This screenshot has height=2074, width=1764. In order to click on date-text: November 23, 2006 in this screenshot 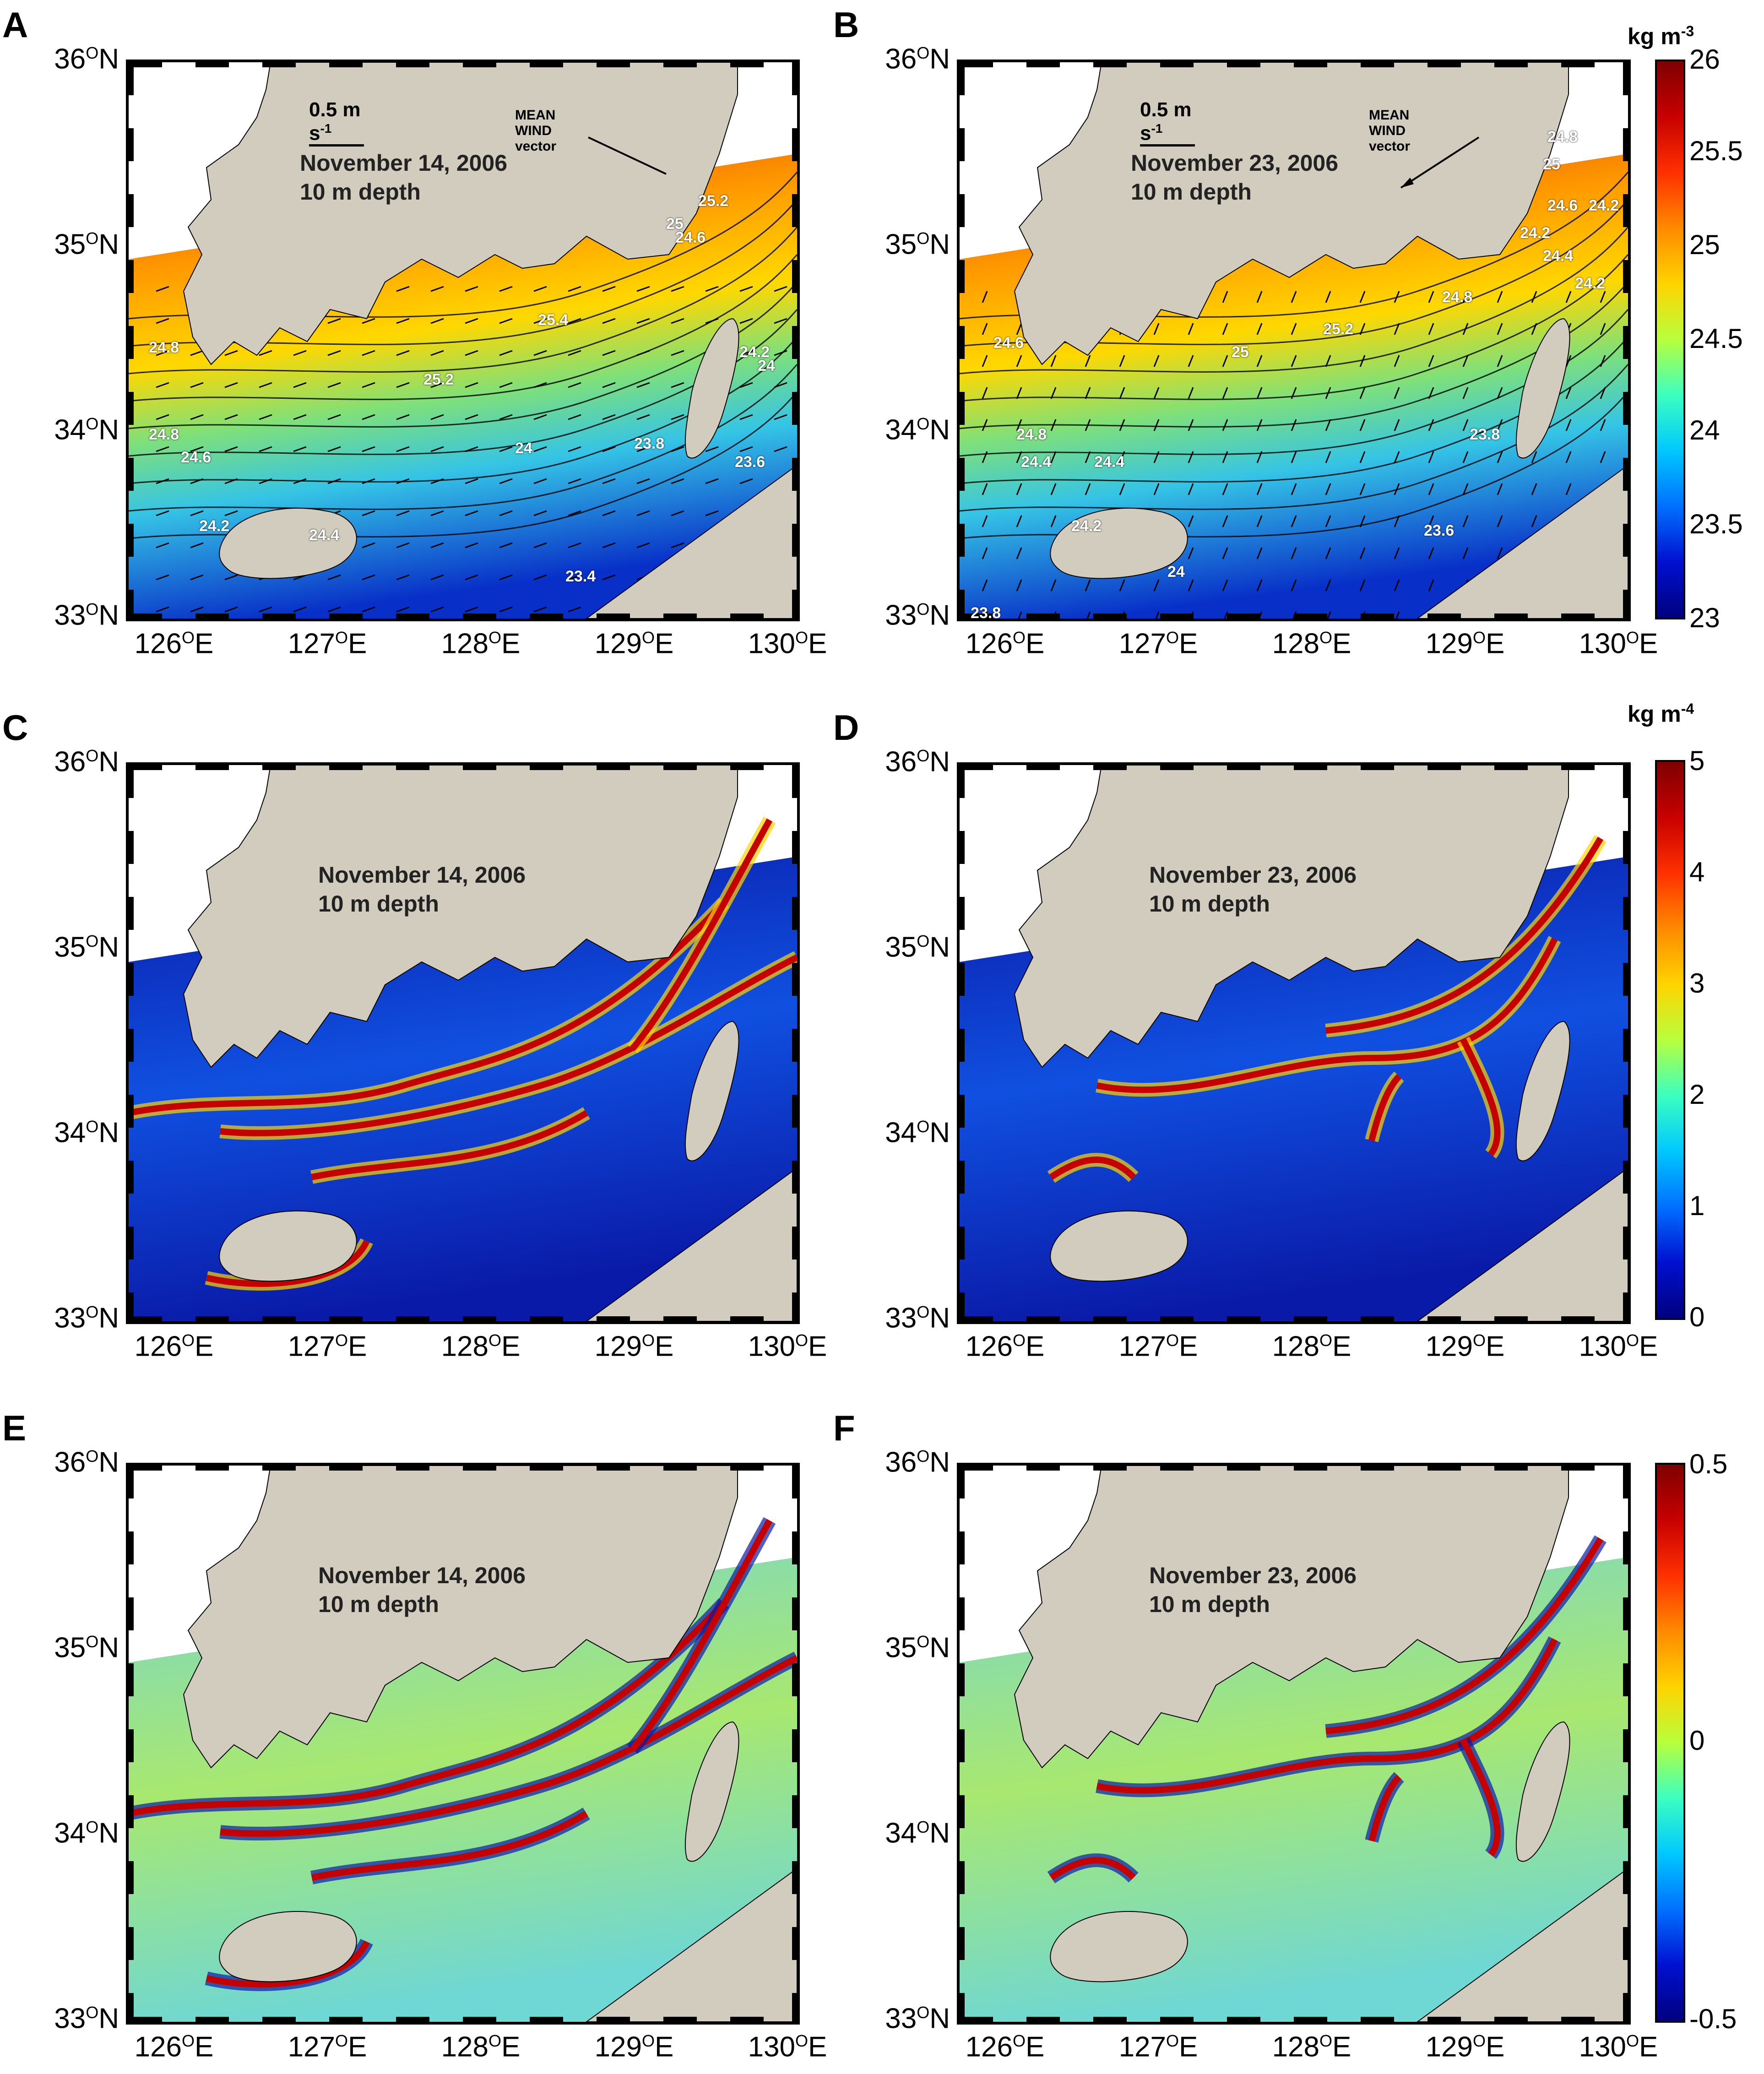, I will do `click(1253, 1576)`.